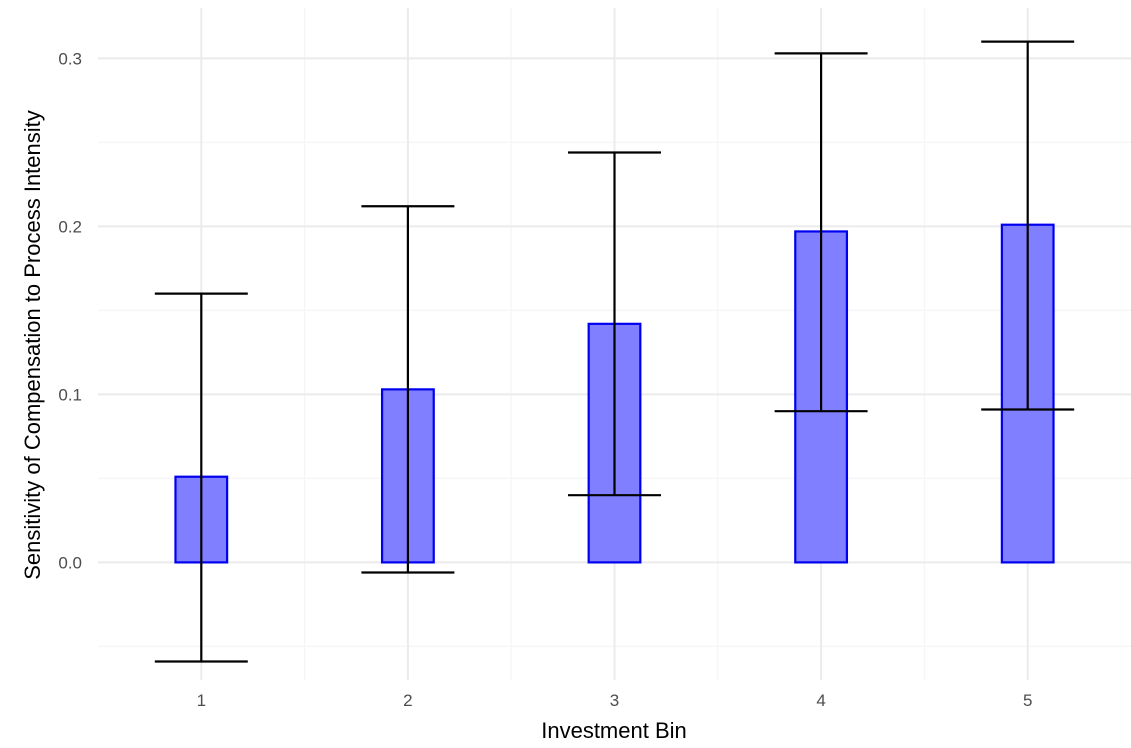  What do you see at coordinates (70, 310) in the screenshot?
I see `y-axis-ticks: 0.0 0.1 0.2 0.3` at bounding box center [70, 310].